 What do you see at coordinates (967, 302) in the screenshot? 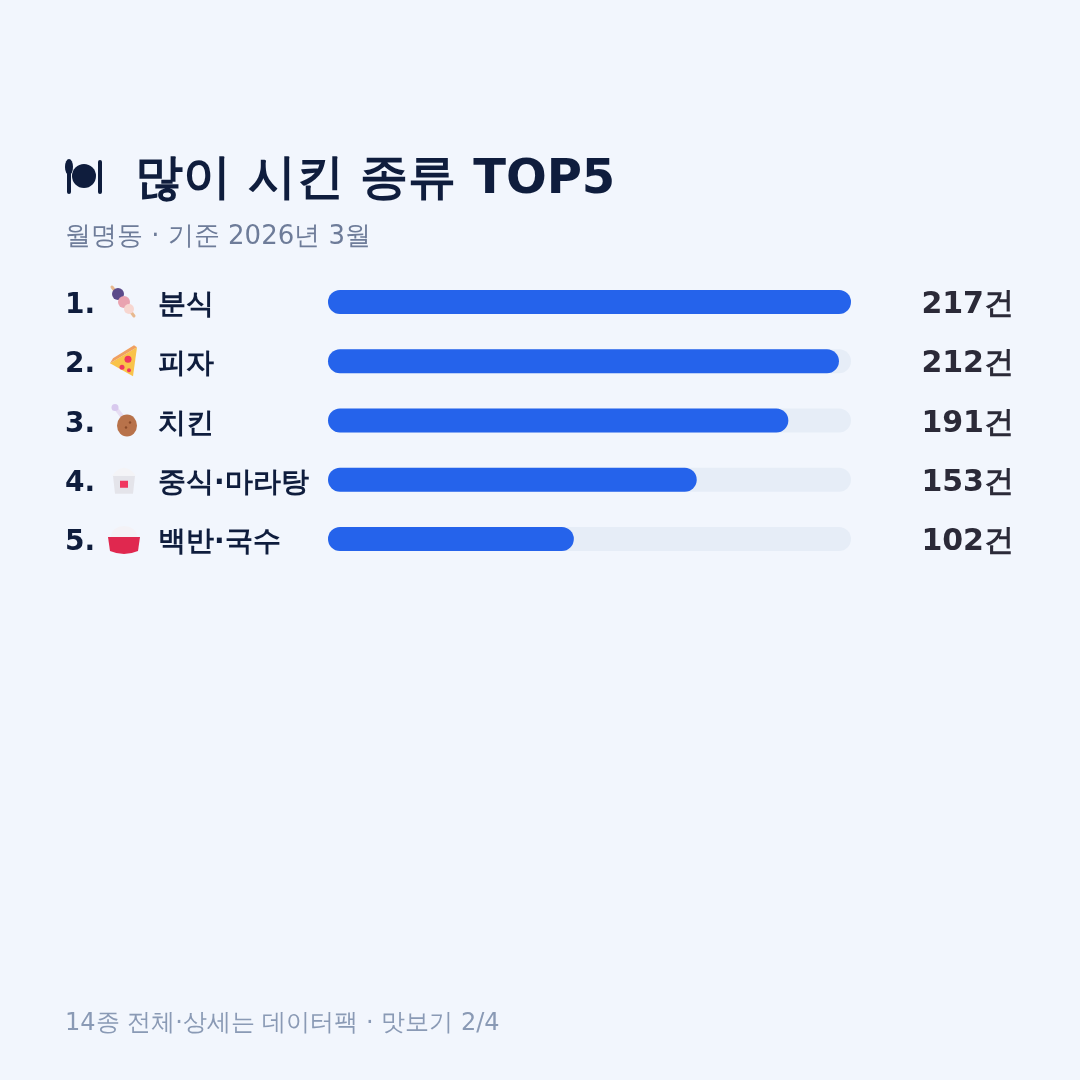
I see `data-label: 217건` at bounding box center [967, 302].